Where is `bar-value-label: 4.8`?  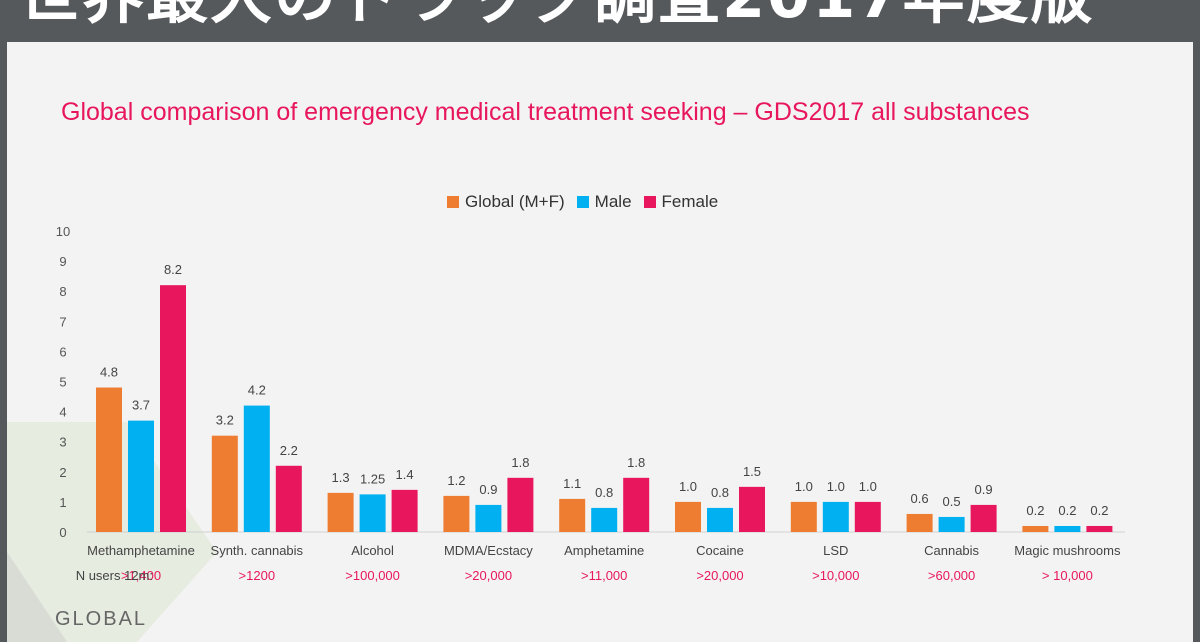
bar-value-label: 4.8 is located at coordinates (109, 372).